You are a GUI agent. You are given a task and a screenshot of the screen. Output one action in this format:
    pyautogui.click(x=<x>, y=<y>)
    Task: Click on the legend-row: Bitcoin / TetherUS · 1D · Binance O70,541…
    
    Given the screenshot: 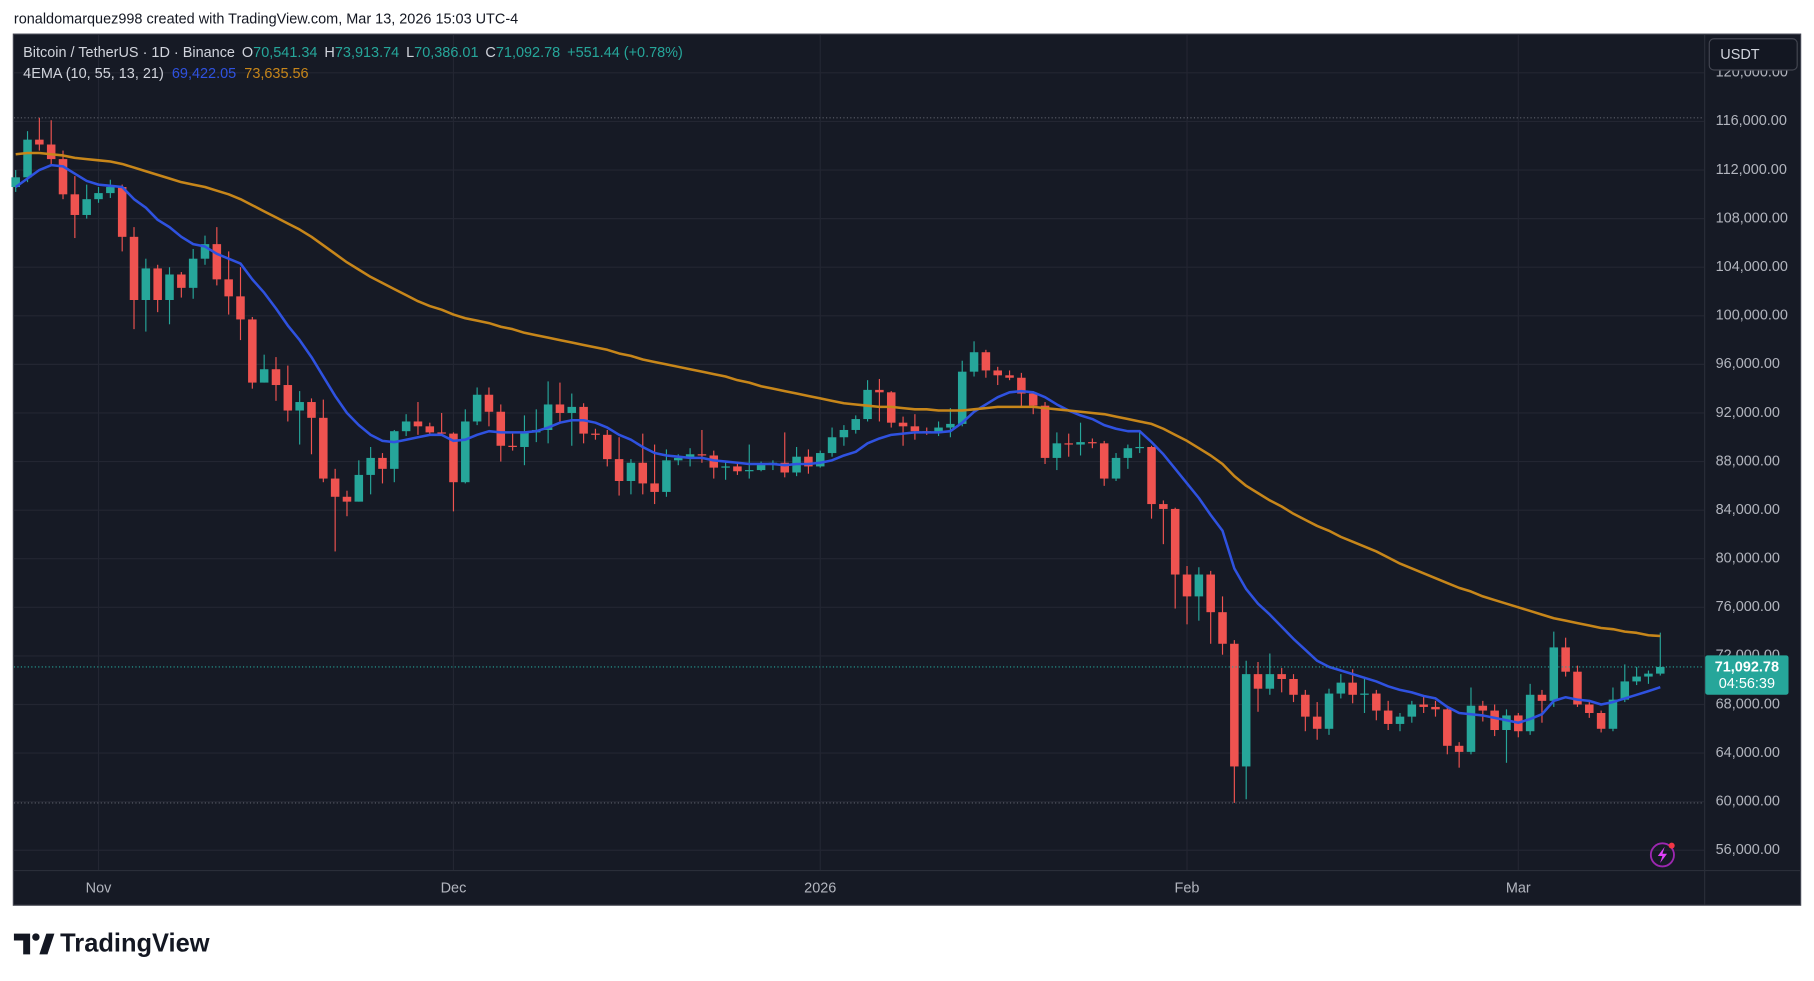 What is the action you would take?
    pyautogui.click(x=353, y=53)
    